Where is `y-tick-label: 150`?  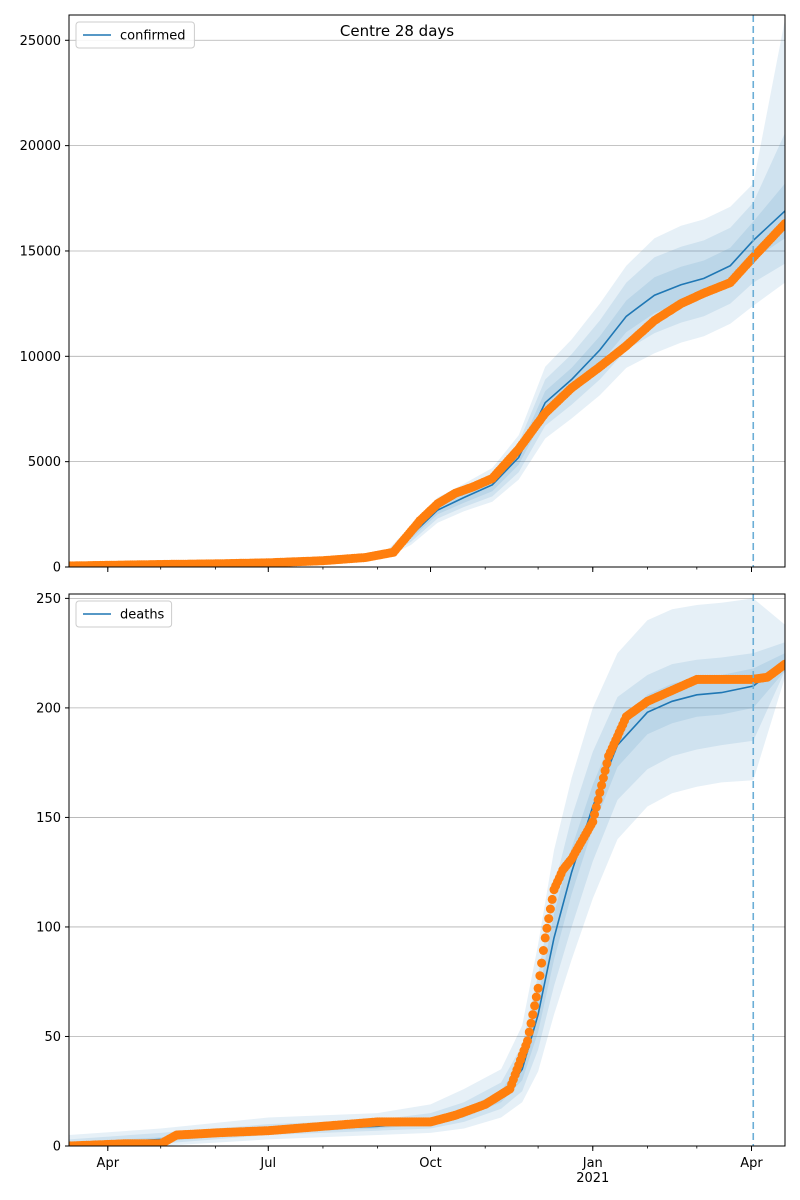 y-tick-label: 150 is located at coordinates (48, 818).